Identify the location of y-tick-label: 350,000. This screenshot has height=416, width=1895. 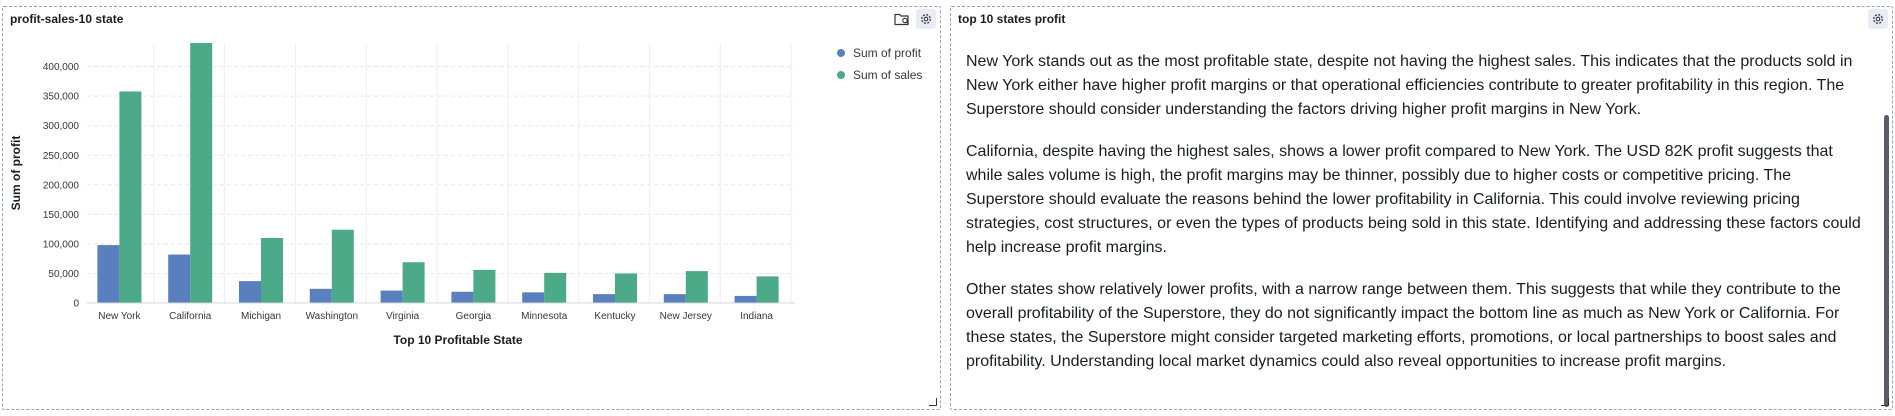
(61, 97).